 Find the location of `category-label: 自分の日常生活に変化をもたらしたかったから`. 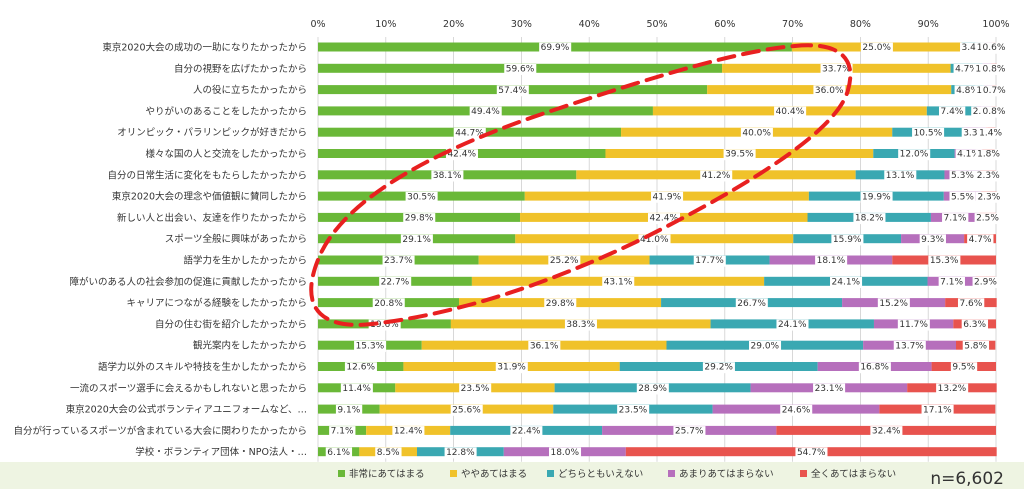

category-label: 自分の日常生活に変化をもたらしたかったから is located at coordinates (207, 175).